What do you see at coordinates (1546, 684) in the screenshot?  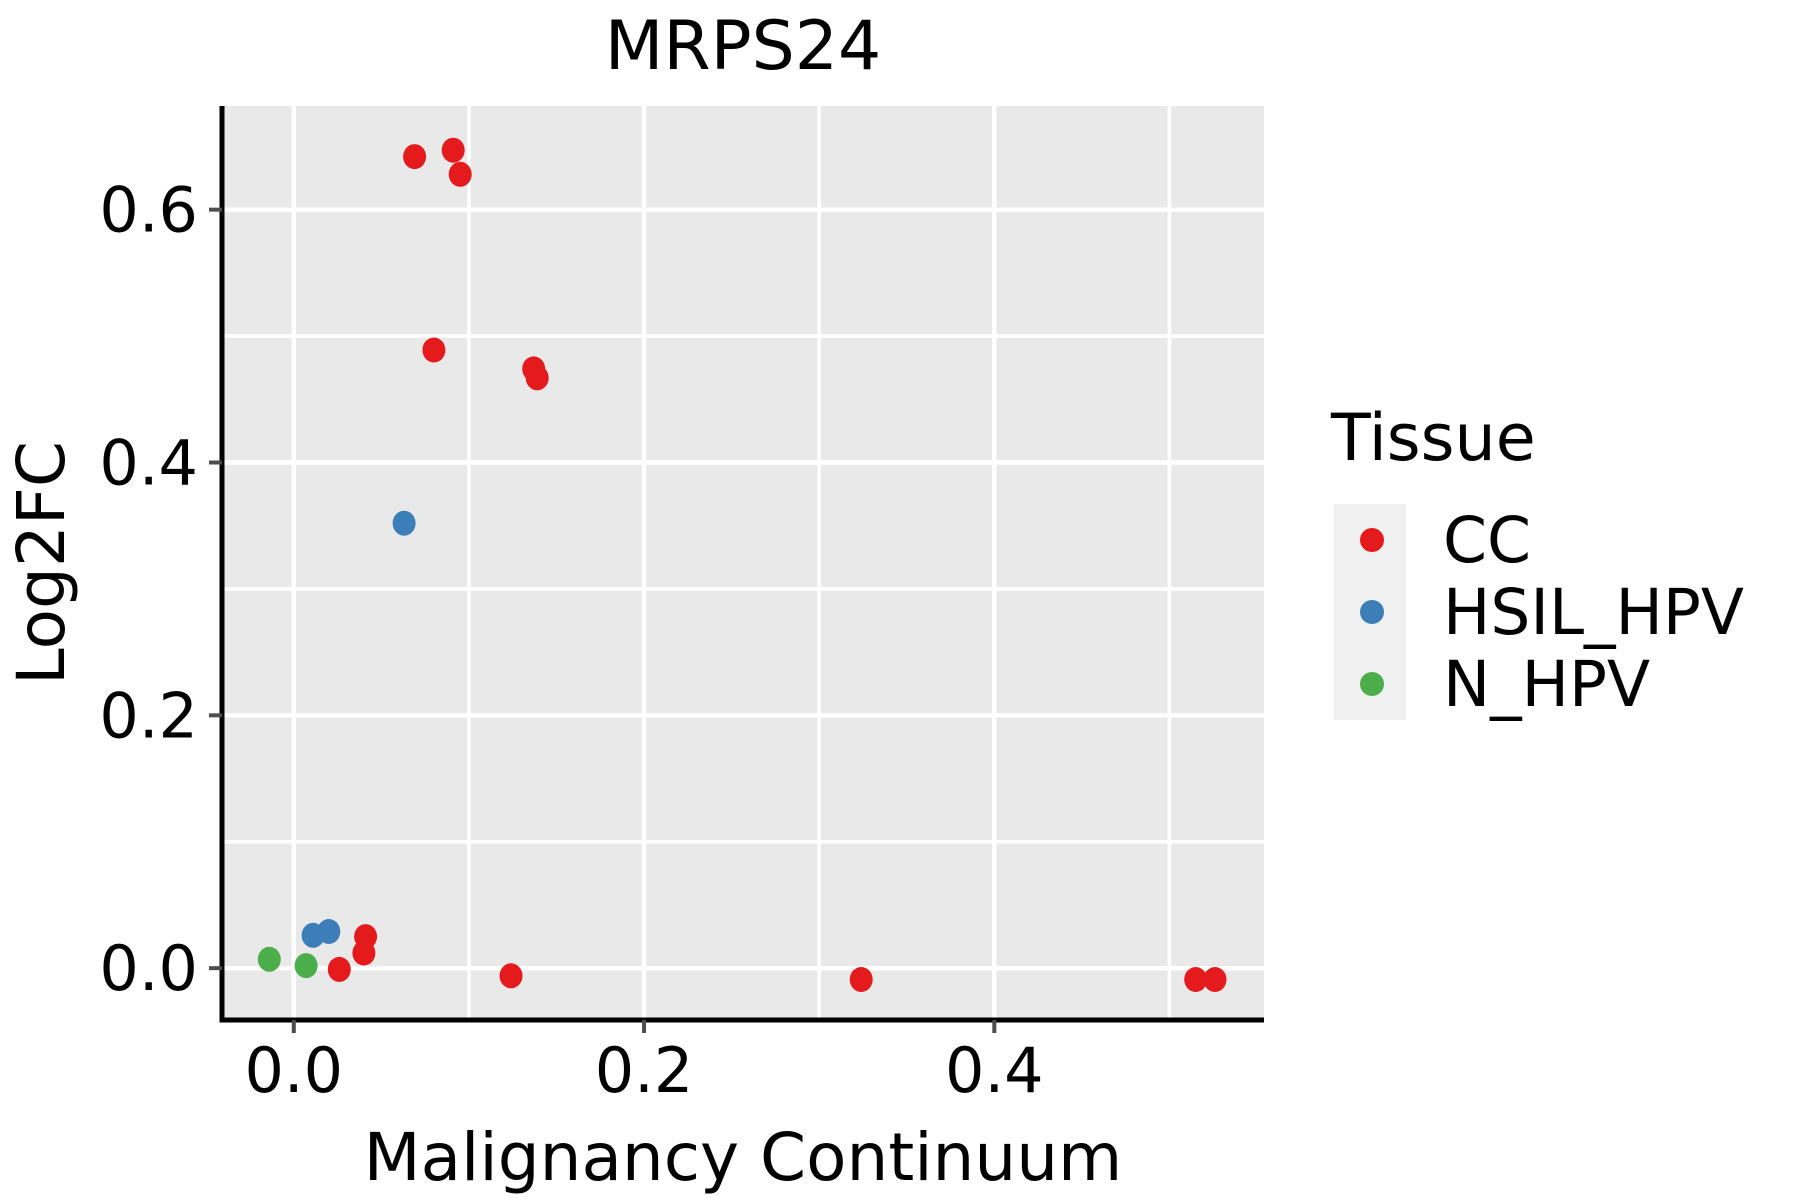 I see `legend-label-N_HPV: N_HPV` at bounding box center [1546, 684].